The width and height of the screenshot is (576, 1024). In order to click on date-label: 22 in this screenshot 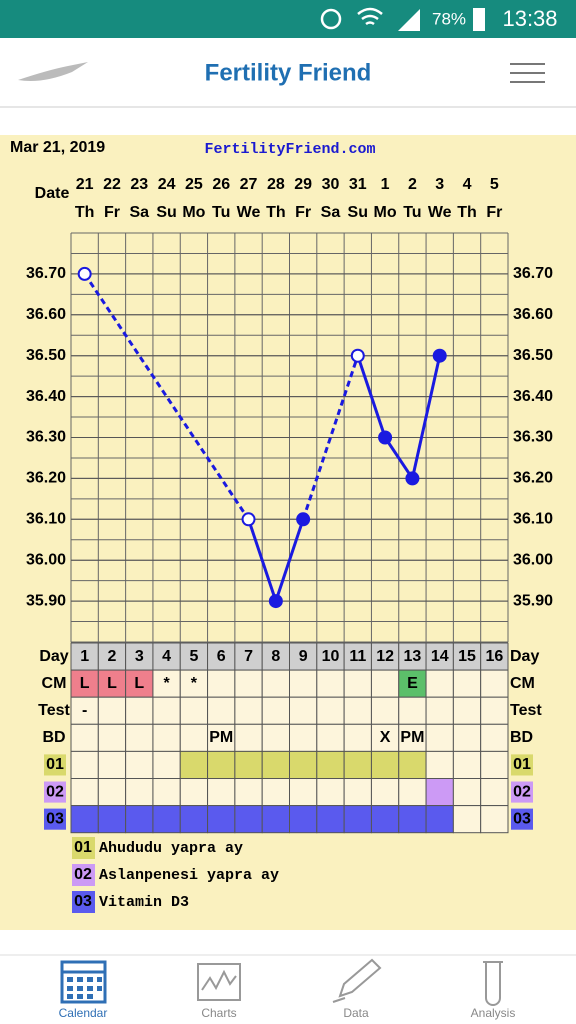, I will do `click(112, 184)`.